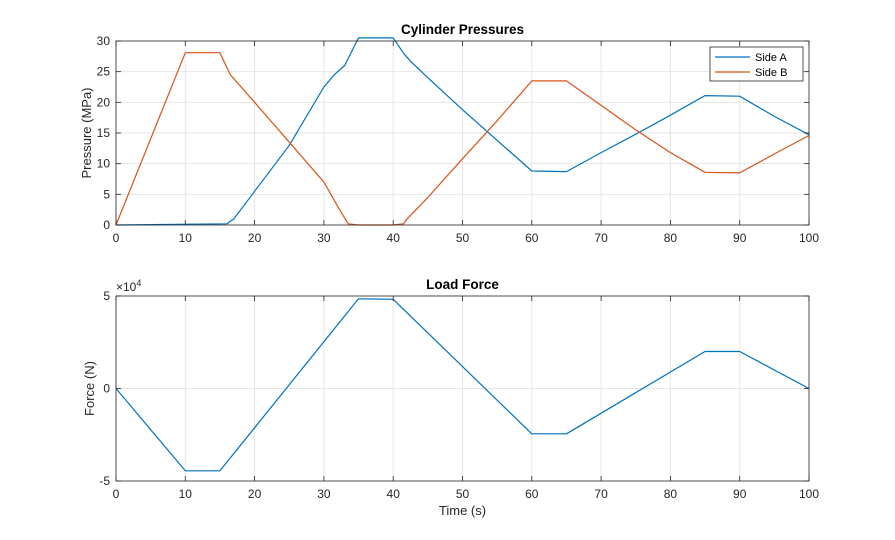 The height and width of the screenshot is (540, 895). What do you see at coordinates (186, 494) in the screenshot?
I see `force-x-tick-label: 10` at bounding box center [186, 494].